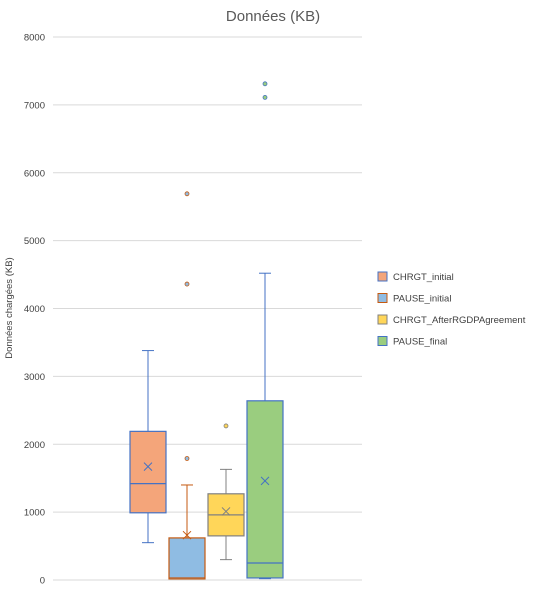 The height and width of the screenshot is (589, 535). Describe the element at coordinates (423, 277) in the screenshot. I see `legend-label: CHRGT_initial` at that location.